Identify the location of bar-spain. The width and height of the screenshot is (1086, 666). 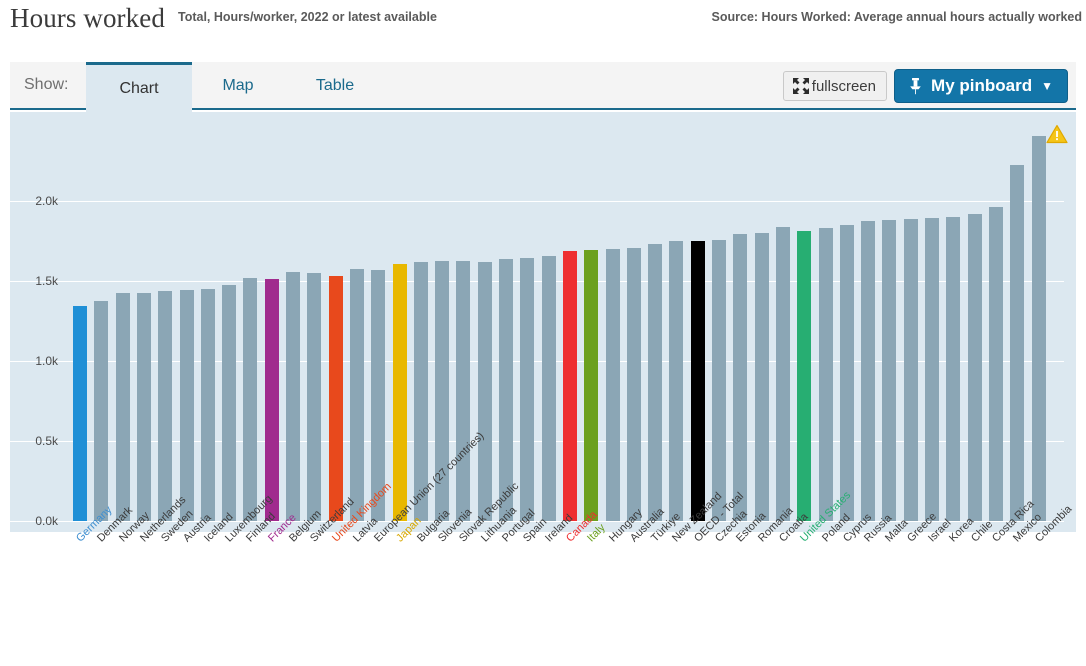
(527, 389).